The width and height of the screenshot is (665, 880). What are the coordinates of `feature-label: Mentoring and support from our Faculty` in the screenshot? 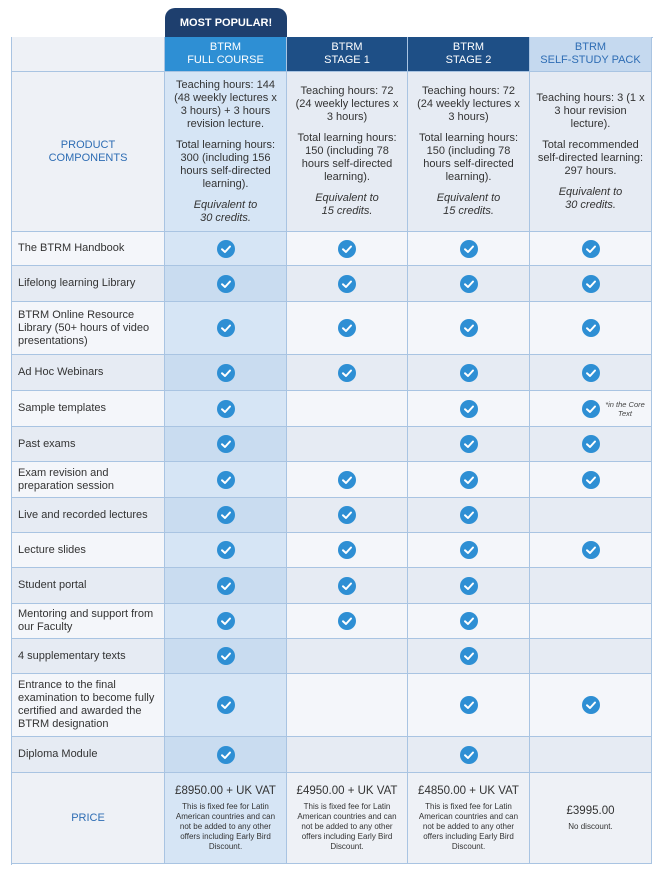 It's located at (88, 621).